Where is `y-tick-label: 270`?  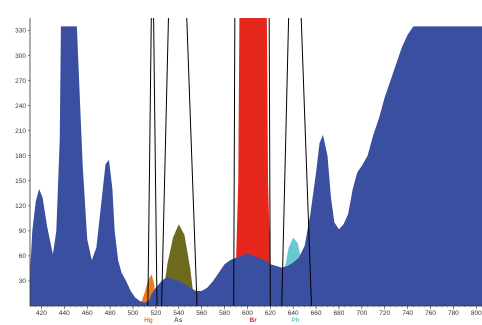
y-tick-label: 270 is located at coordinates (20, 81).